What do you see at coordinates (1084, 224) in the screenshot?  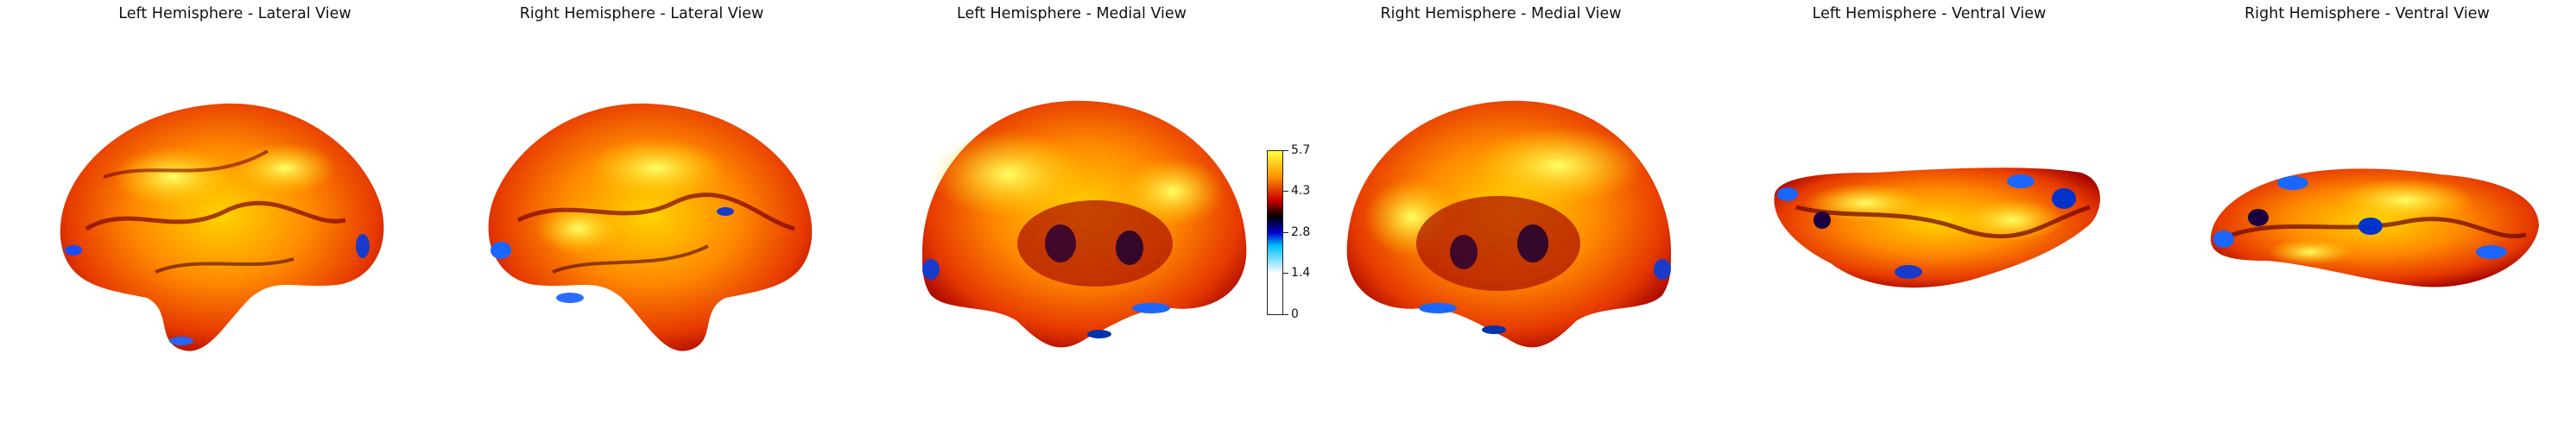 I see `brain-left-medial` at bounding box center [1084, 224].